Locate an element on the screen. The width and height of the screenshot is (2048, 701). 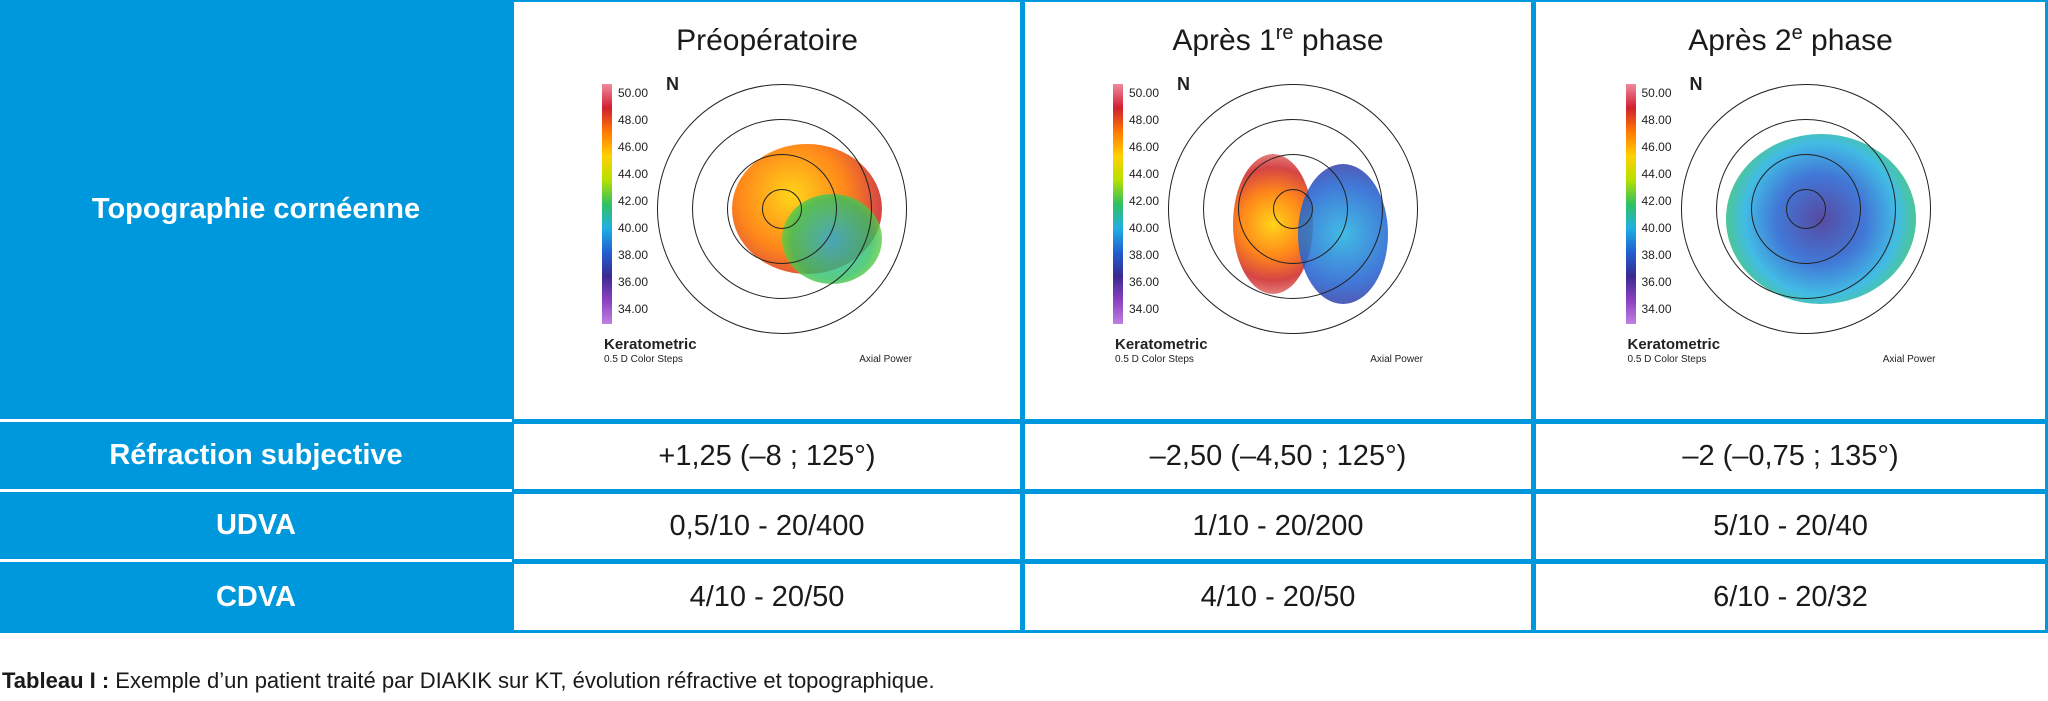
caption-label: Tableau I : is located at coordinates (56, 680).